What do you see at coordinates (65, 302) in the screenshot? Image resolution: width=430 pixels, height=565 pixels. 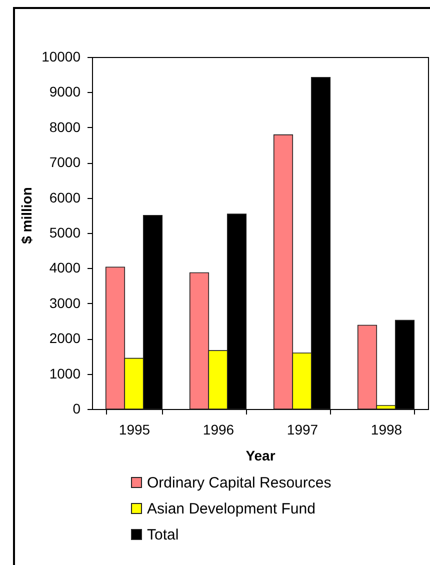 I see `y-tick-label: 3000` at bounding box center [65, 302].